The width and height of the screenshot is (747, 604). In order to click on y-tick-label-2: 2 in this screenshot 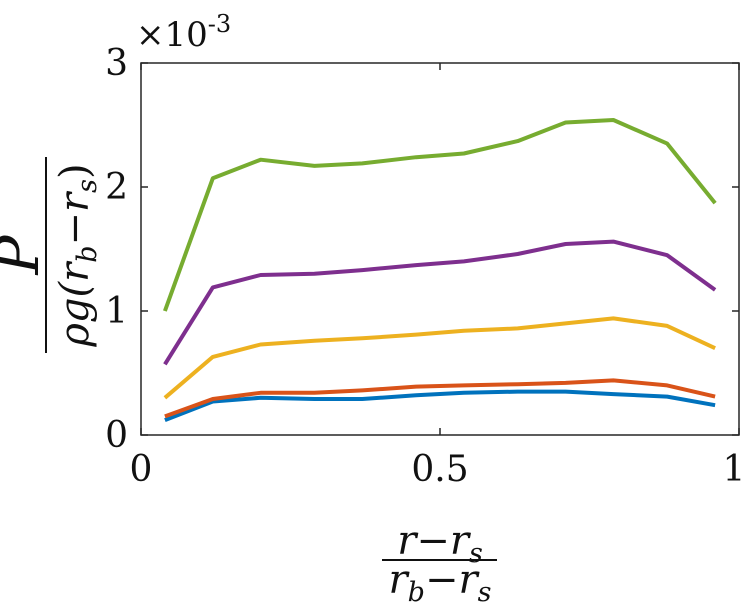, I will do `click(116, 187)`.